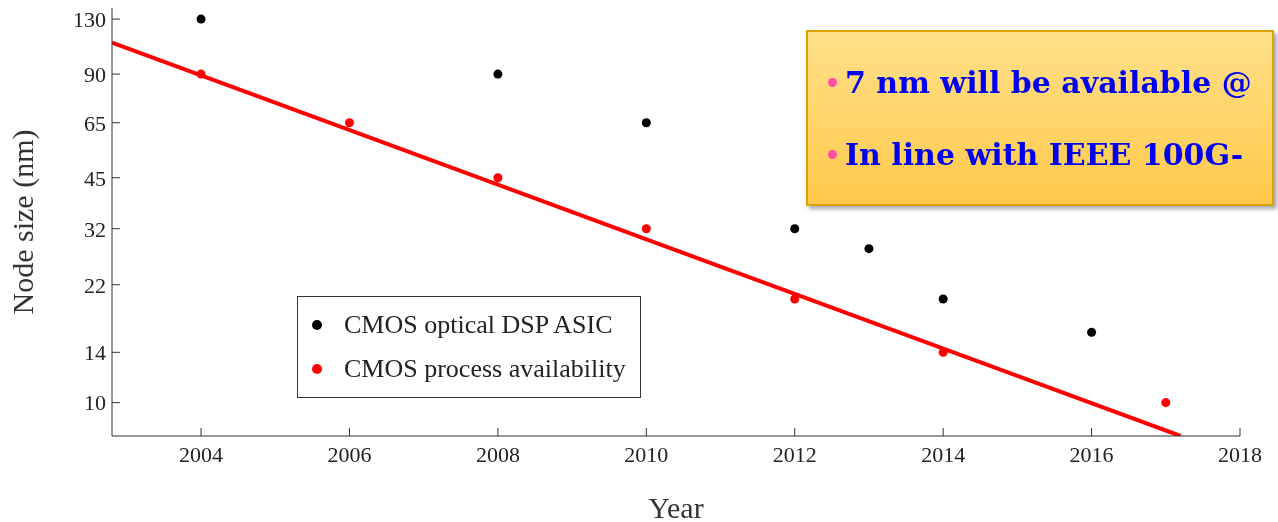 The width and height of the screenshot is (1278, 522). I want to click on y-tick-label: 90, so click(95, 74).